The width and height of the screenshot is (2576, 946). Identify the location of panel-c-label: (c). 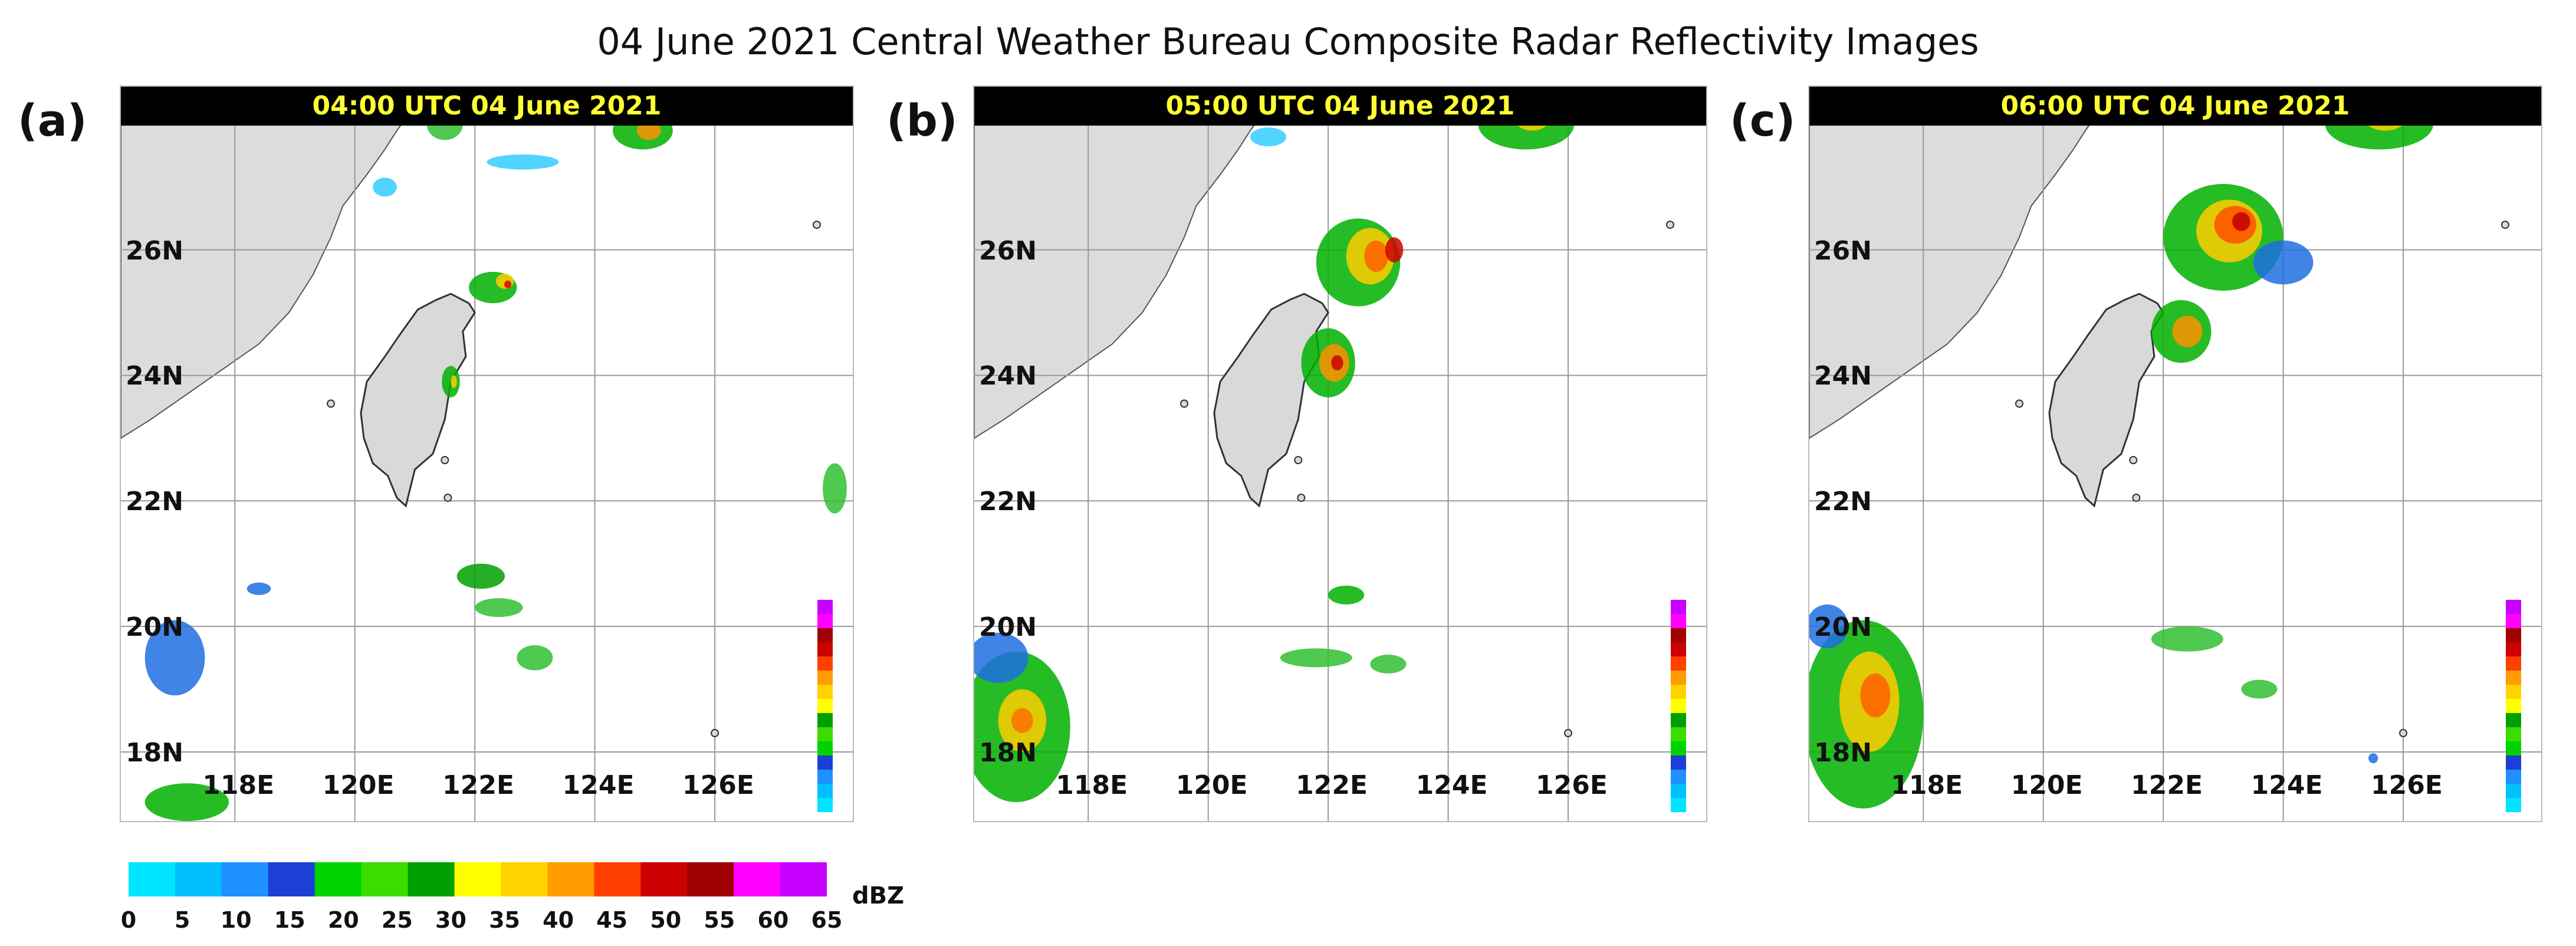
(1763, 121).